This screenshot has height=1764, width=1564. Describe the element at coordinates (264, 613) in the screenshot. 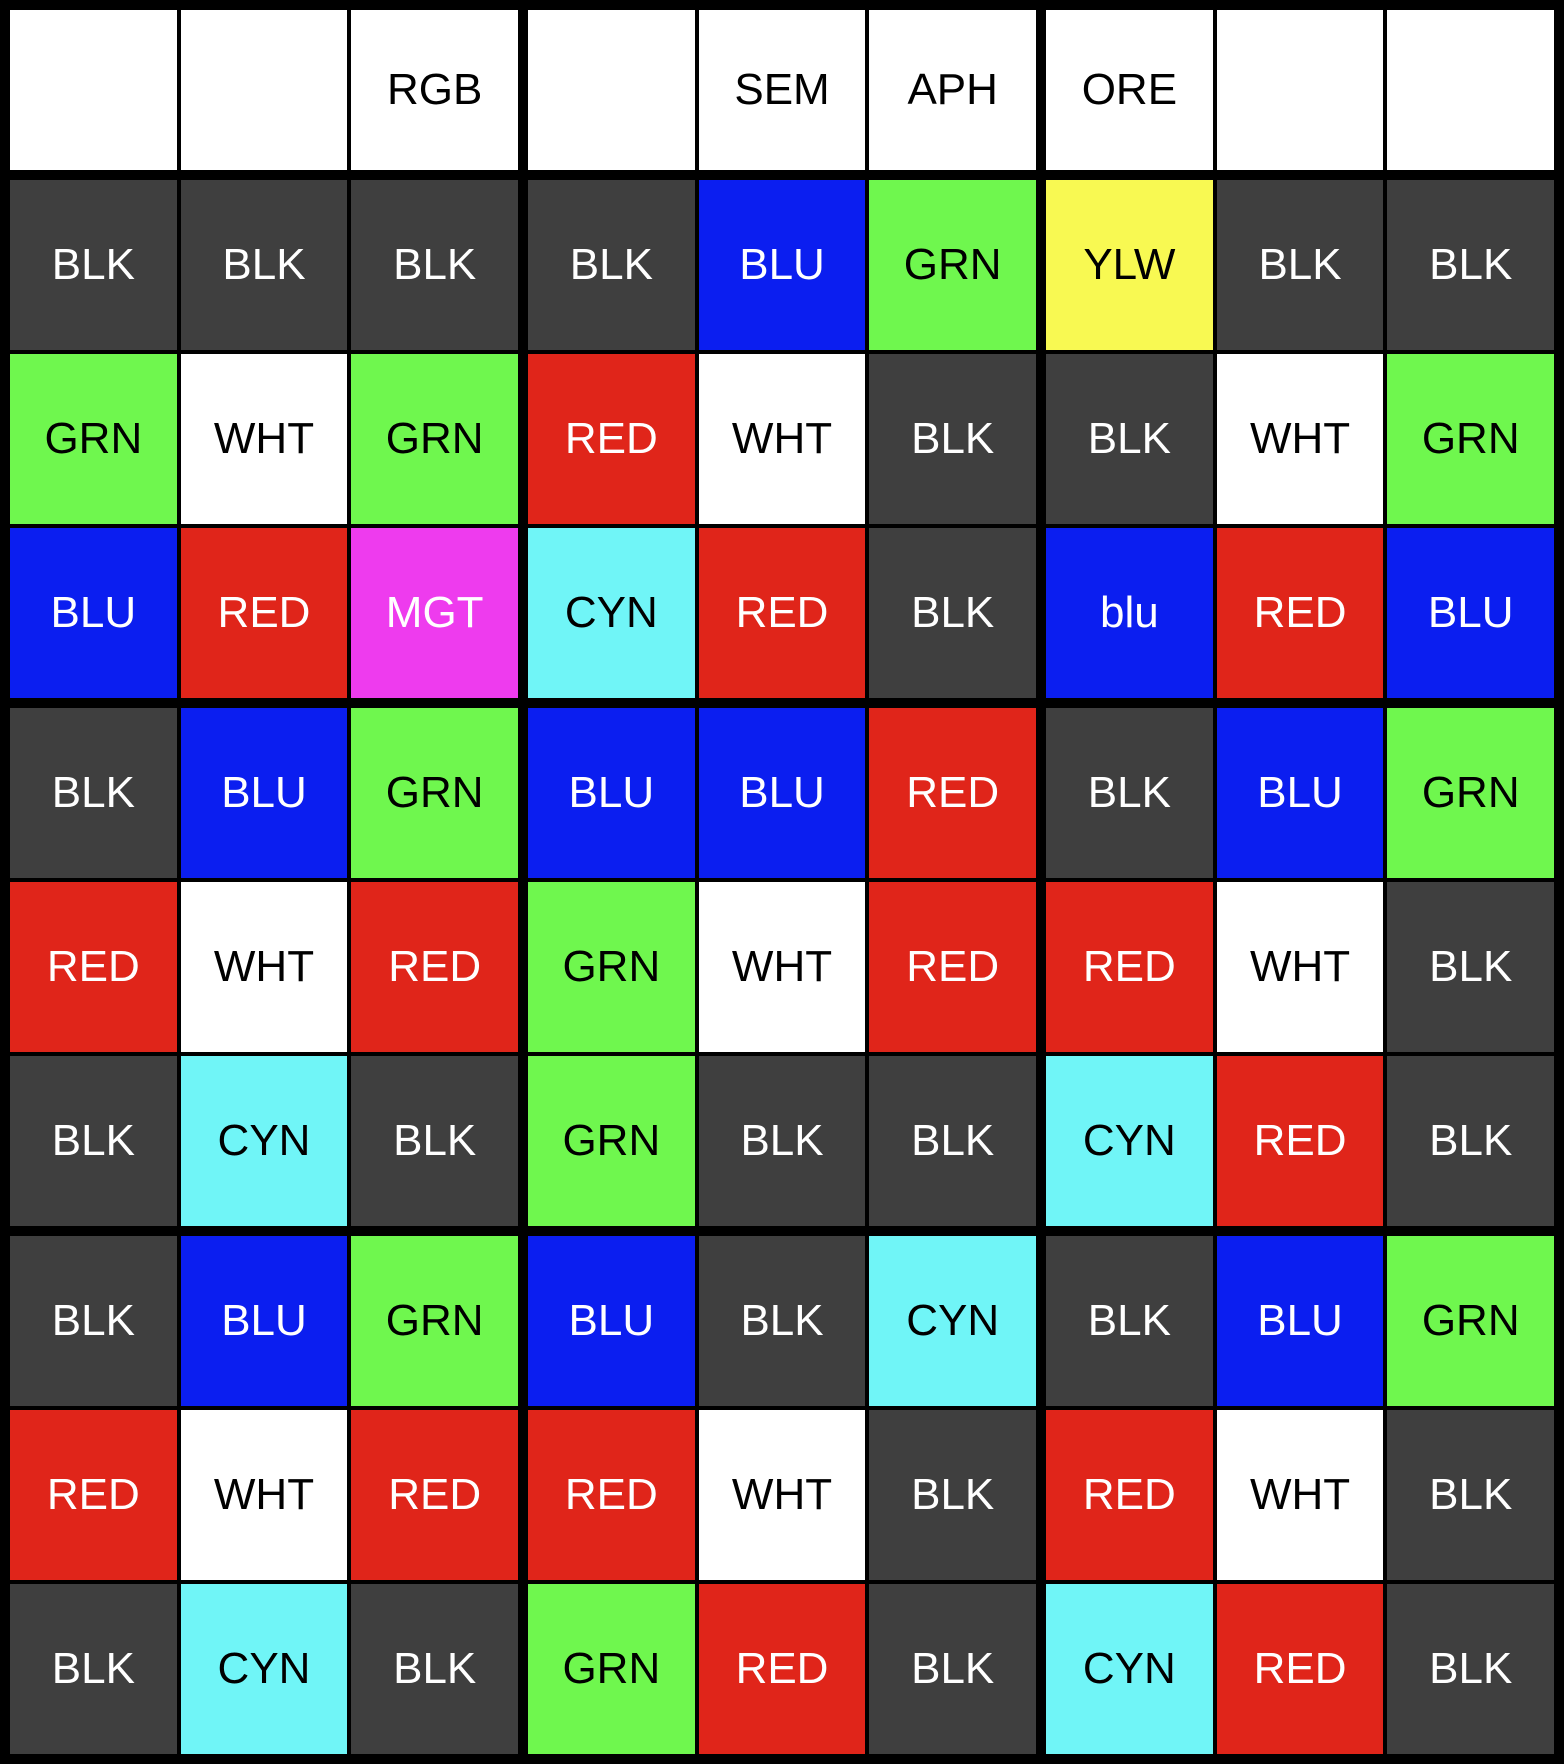

I see `grid-cell-r3-c2: RED` at that location.